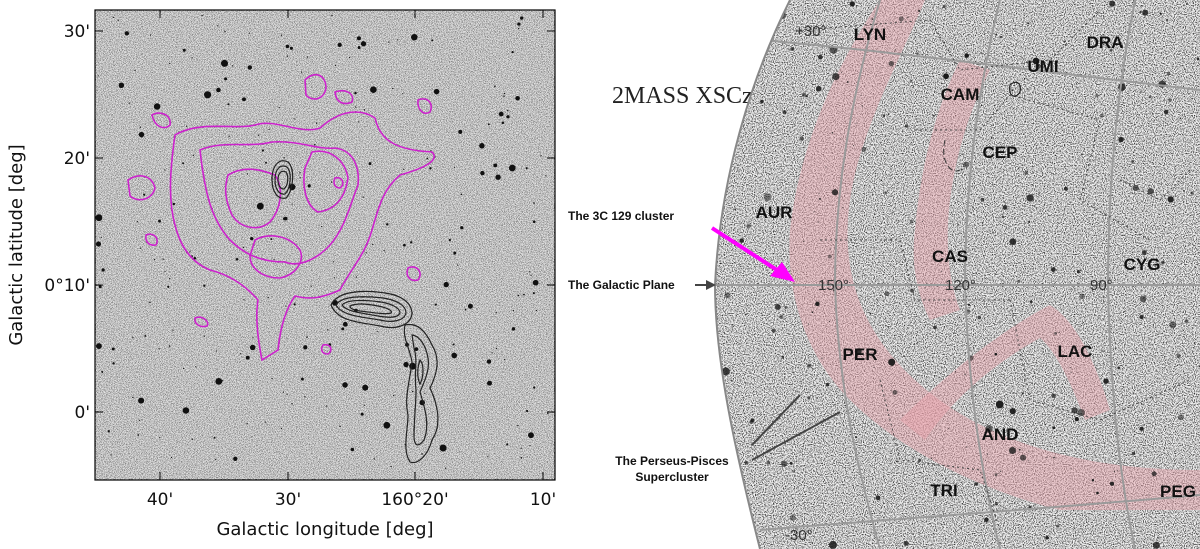 Image resolution: width=1200 pixels, height=549 pixels. I want to click on constellation-label: AUR, so click(774, 212).